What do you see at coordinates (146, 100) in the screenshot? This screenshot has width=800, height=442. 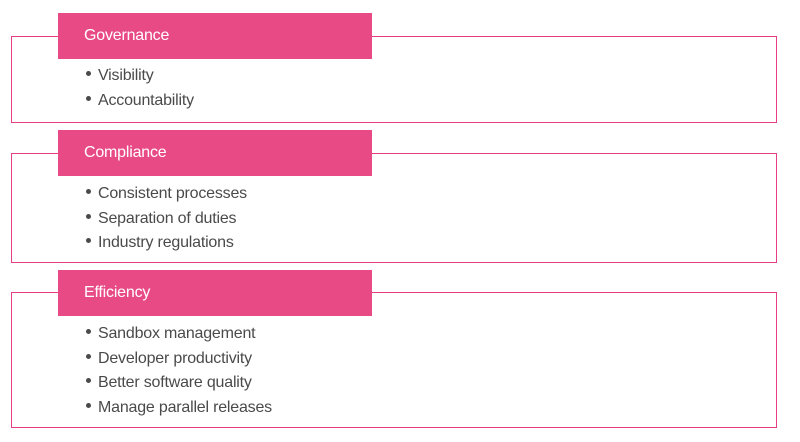 I see `list-item-text: Accountability` at bounding box center [146, 100].